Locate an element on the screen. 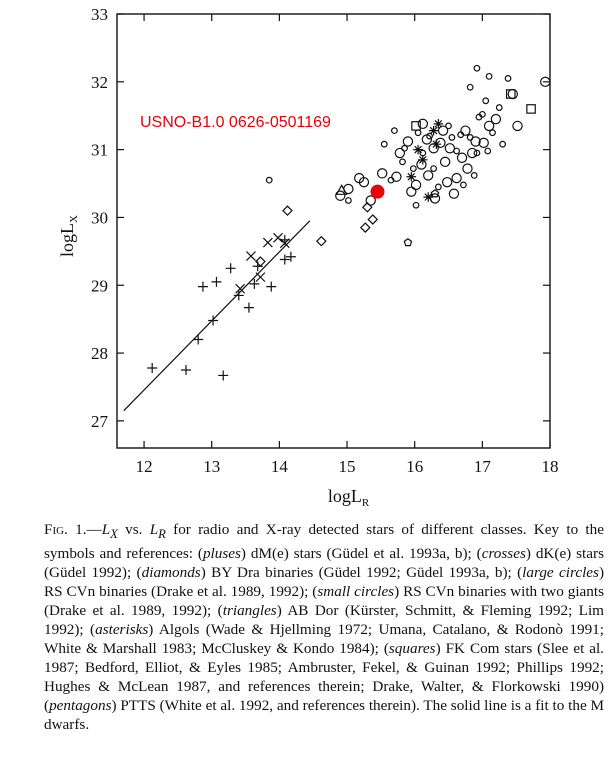  x-tick-label: 18 is located at coordinates (550, 466).